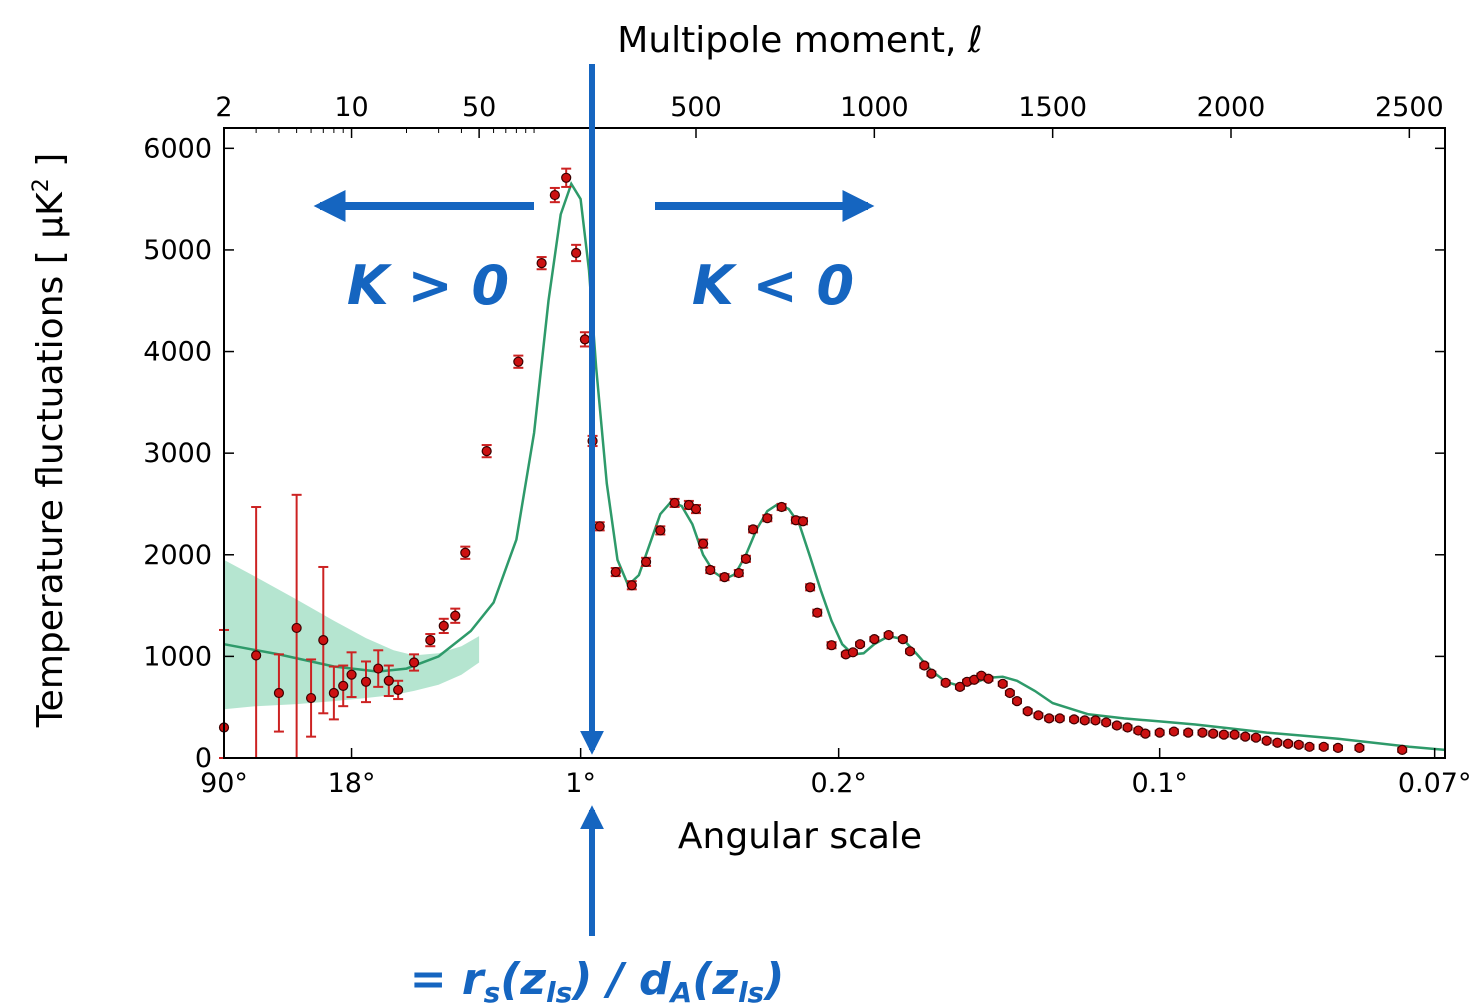  Describe the element at coordinates (352, 634) in the screenshot. I see `cosmic-variance-band` at that location.